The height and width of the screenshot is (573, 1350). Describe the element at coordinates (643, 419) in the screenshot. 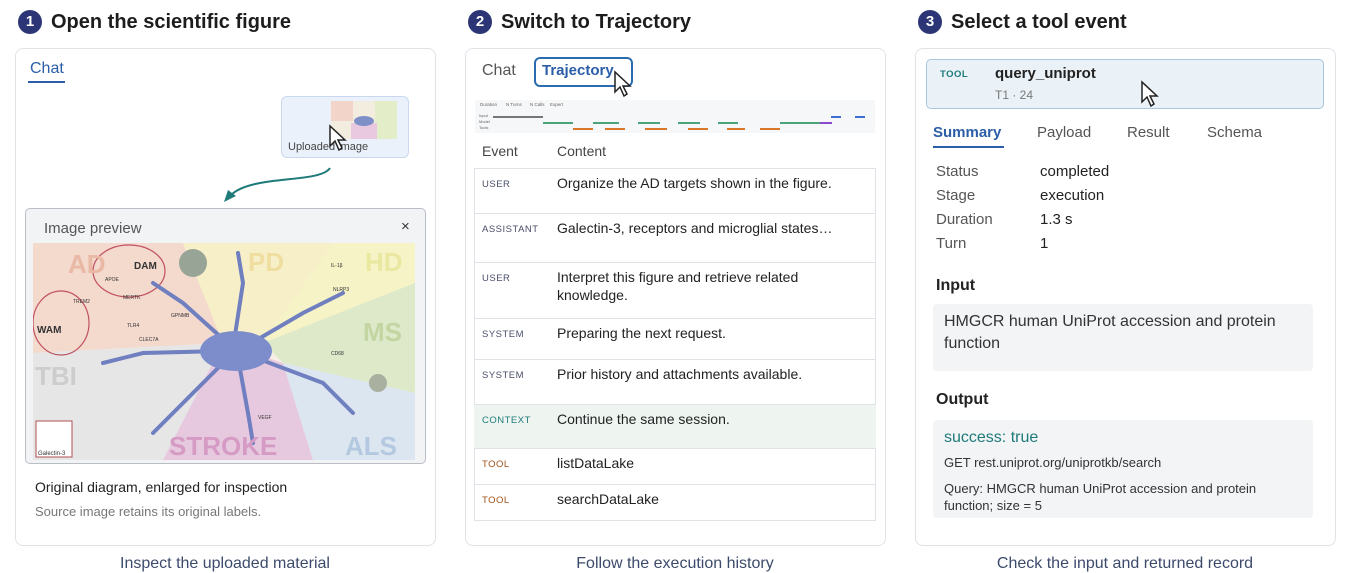

I see `event-content: Continue the same session.` at that location.